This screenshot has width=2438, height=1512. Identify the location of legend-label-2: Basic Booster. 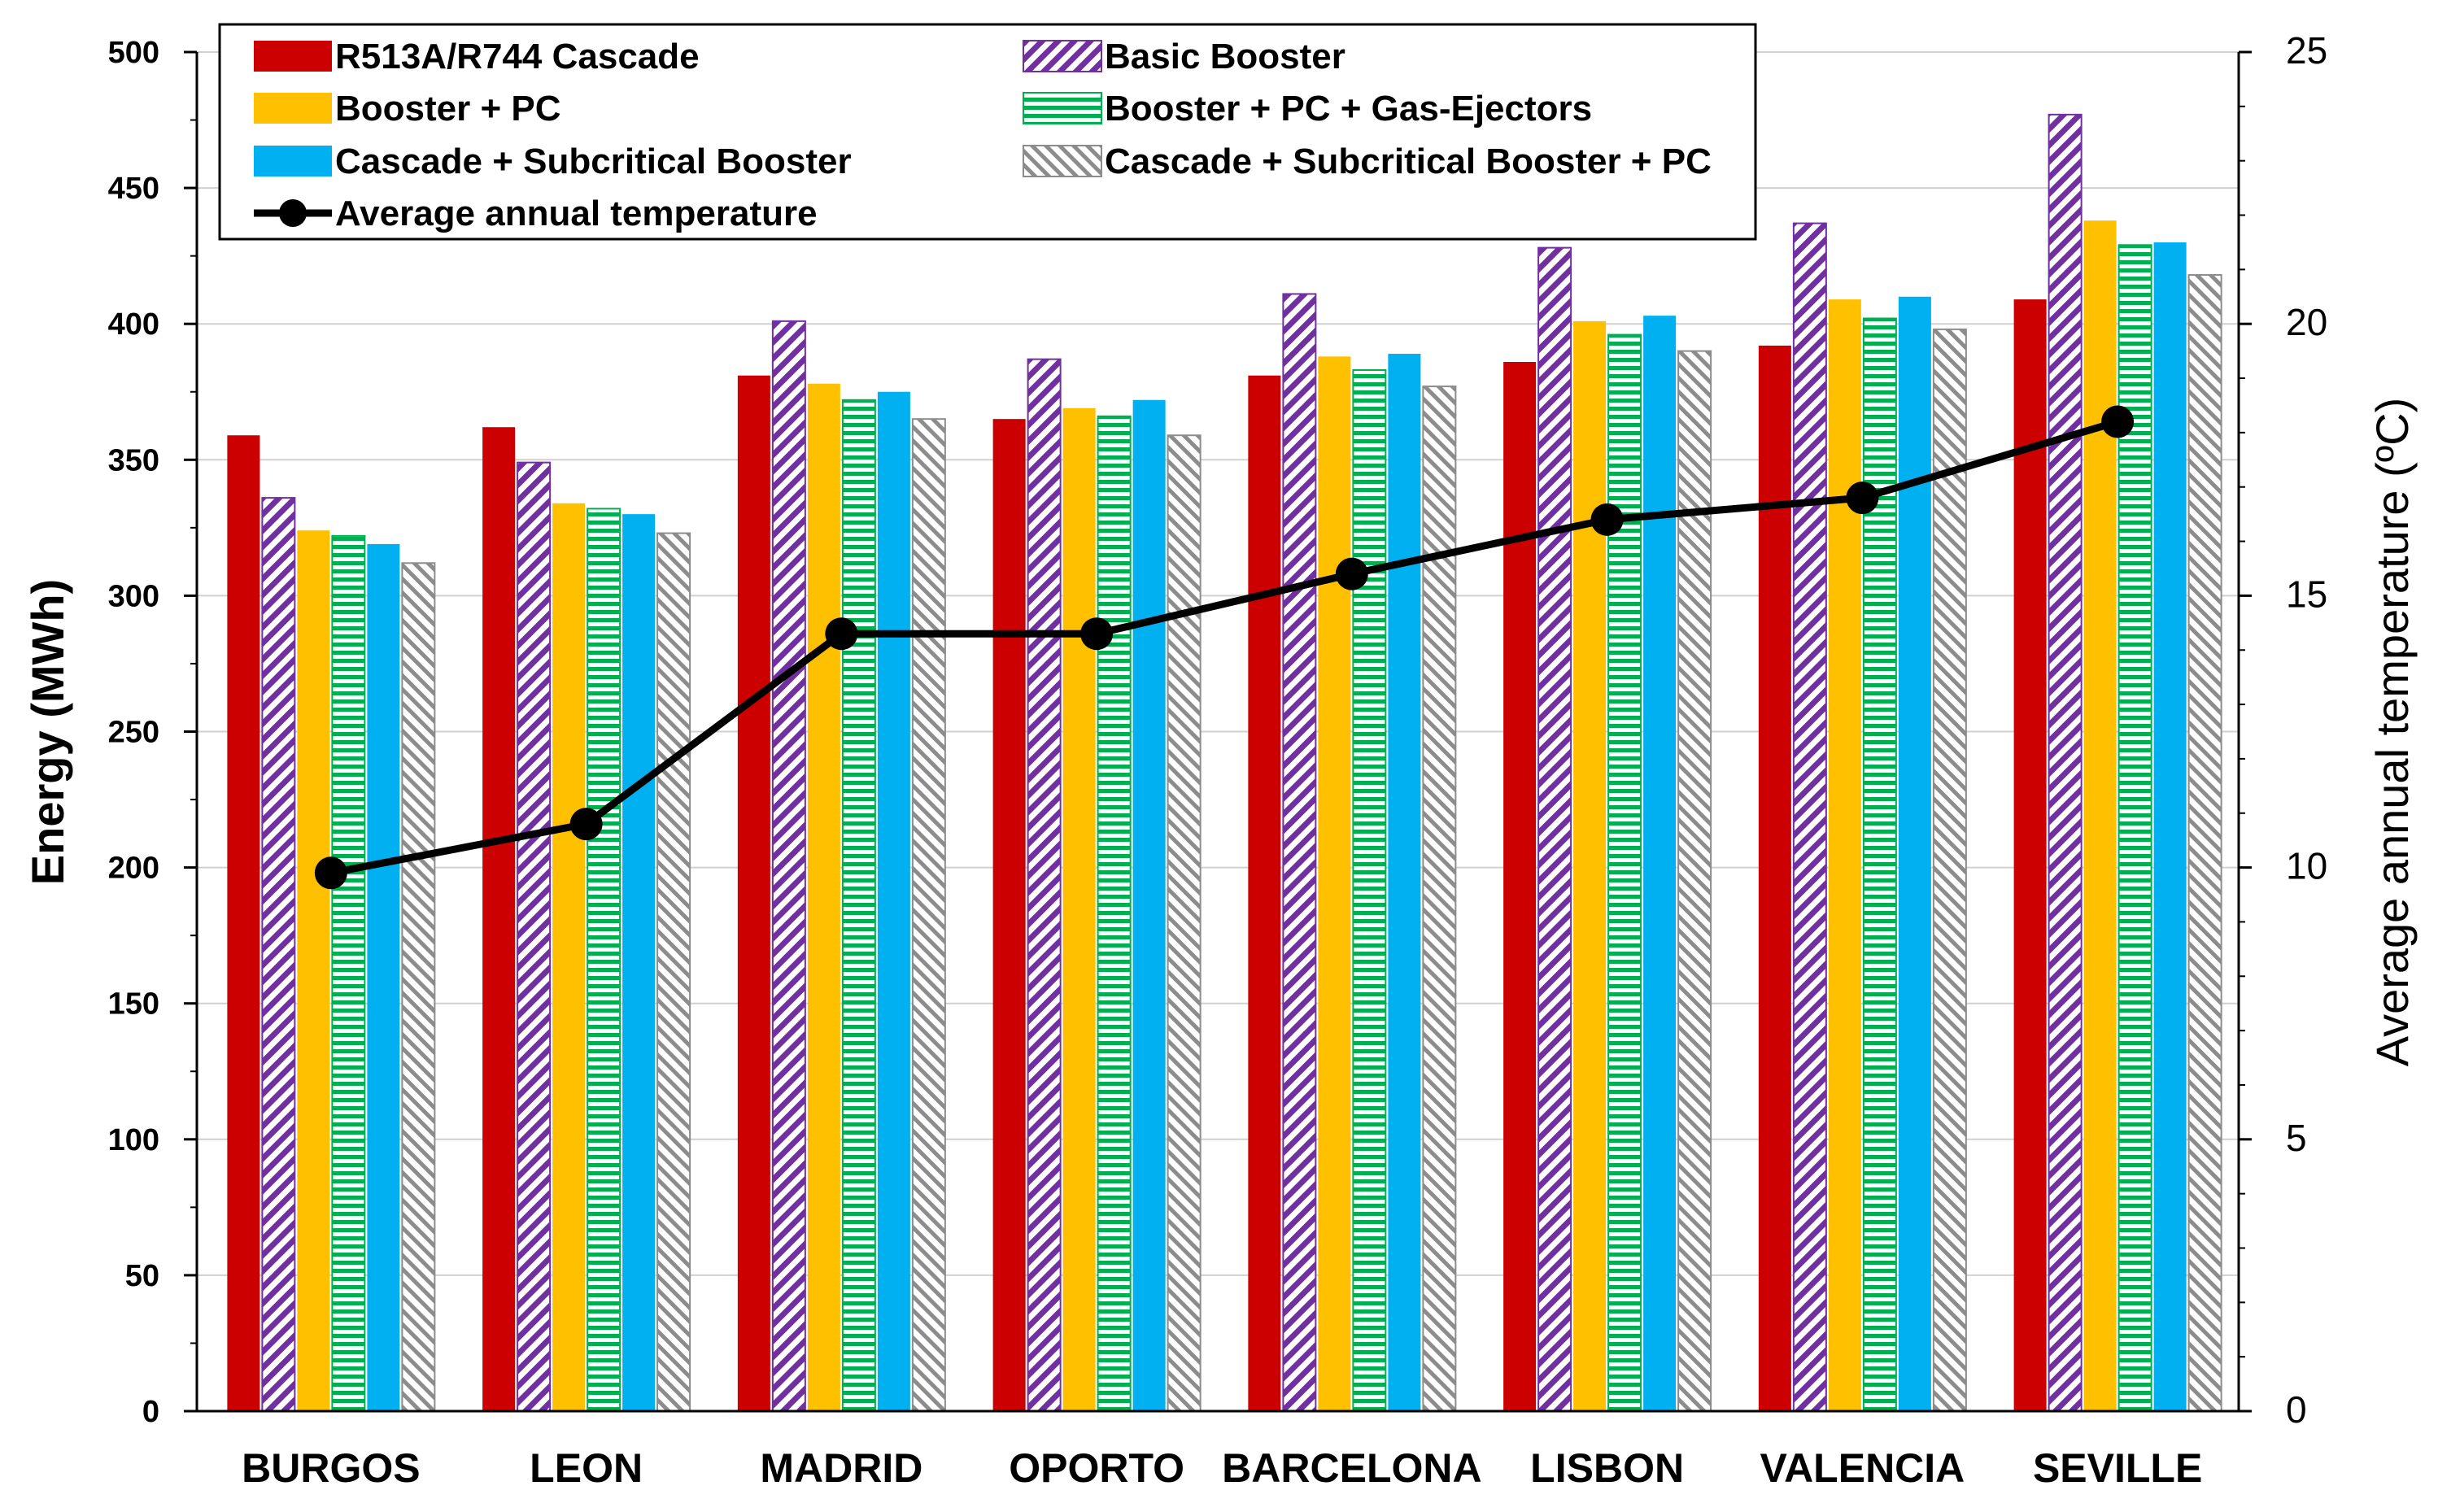
(1225, 56).